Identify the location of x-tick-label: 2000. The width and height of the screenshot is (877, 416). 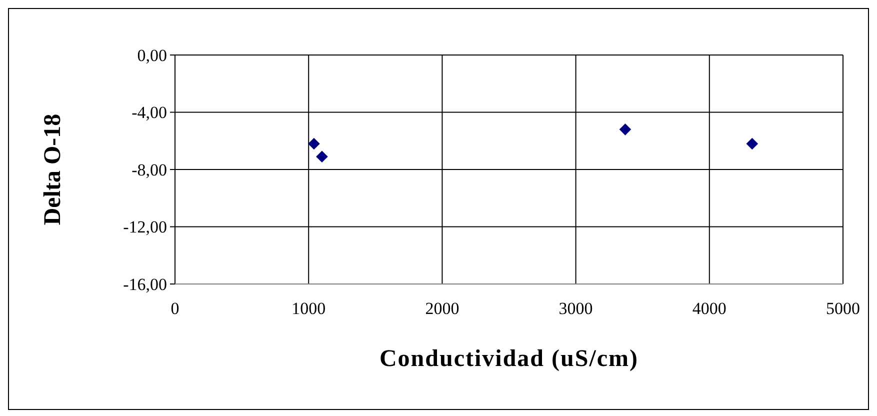
(442, 308).